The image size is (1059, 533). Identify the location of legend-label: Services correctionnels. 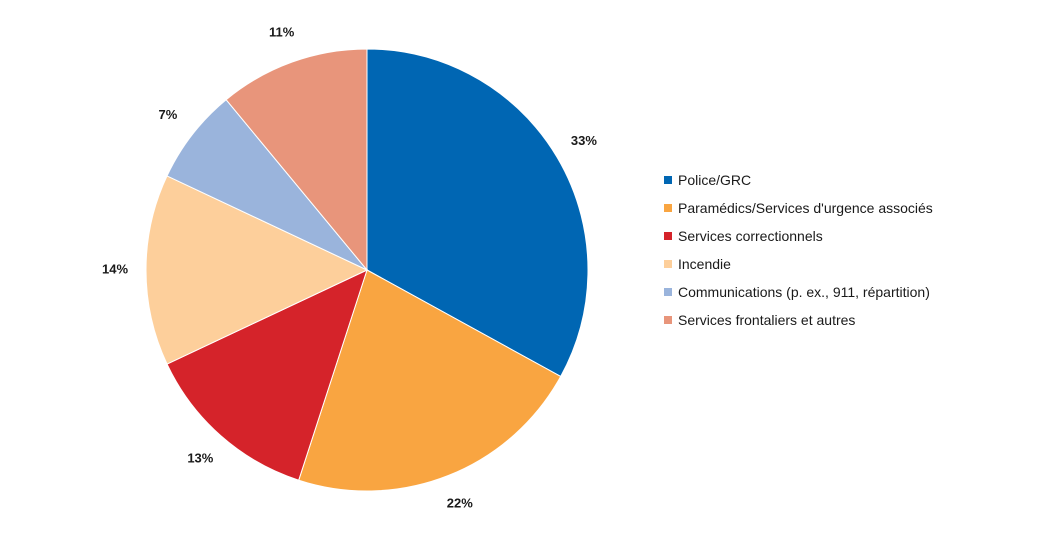
(750, 236).